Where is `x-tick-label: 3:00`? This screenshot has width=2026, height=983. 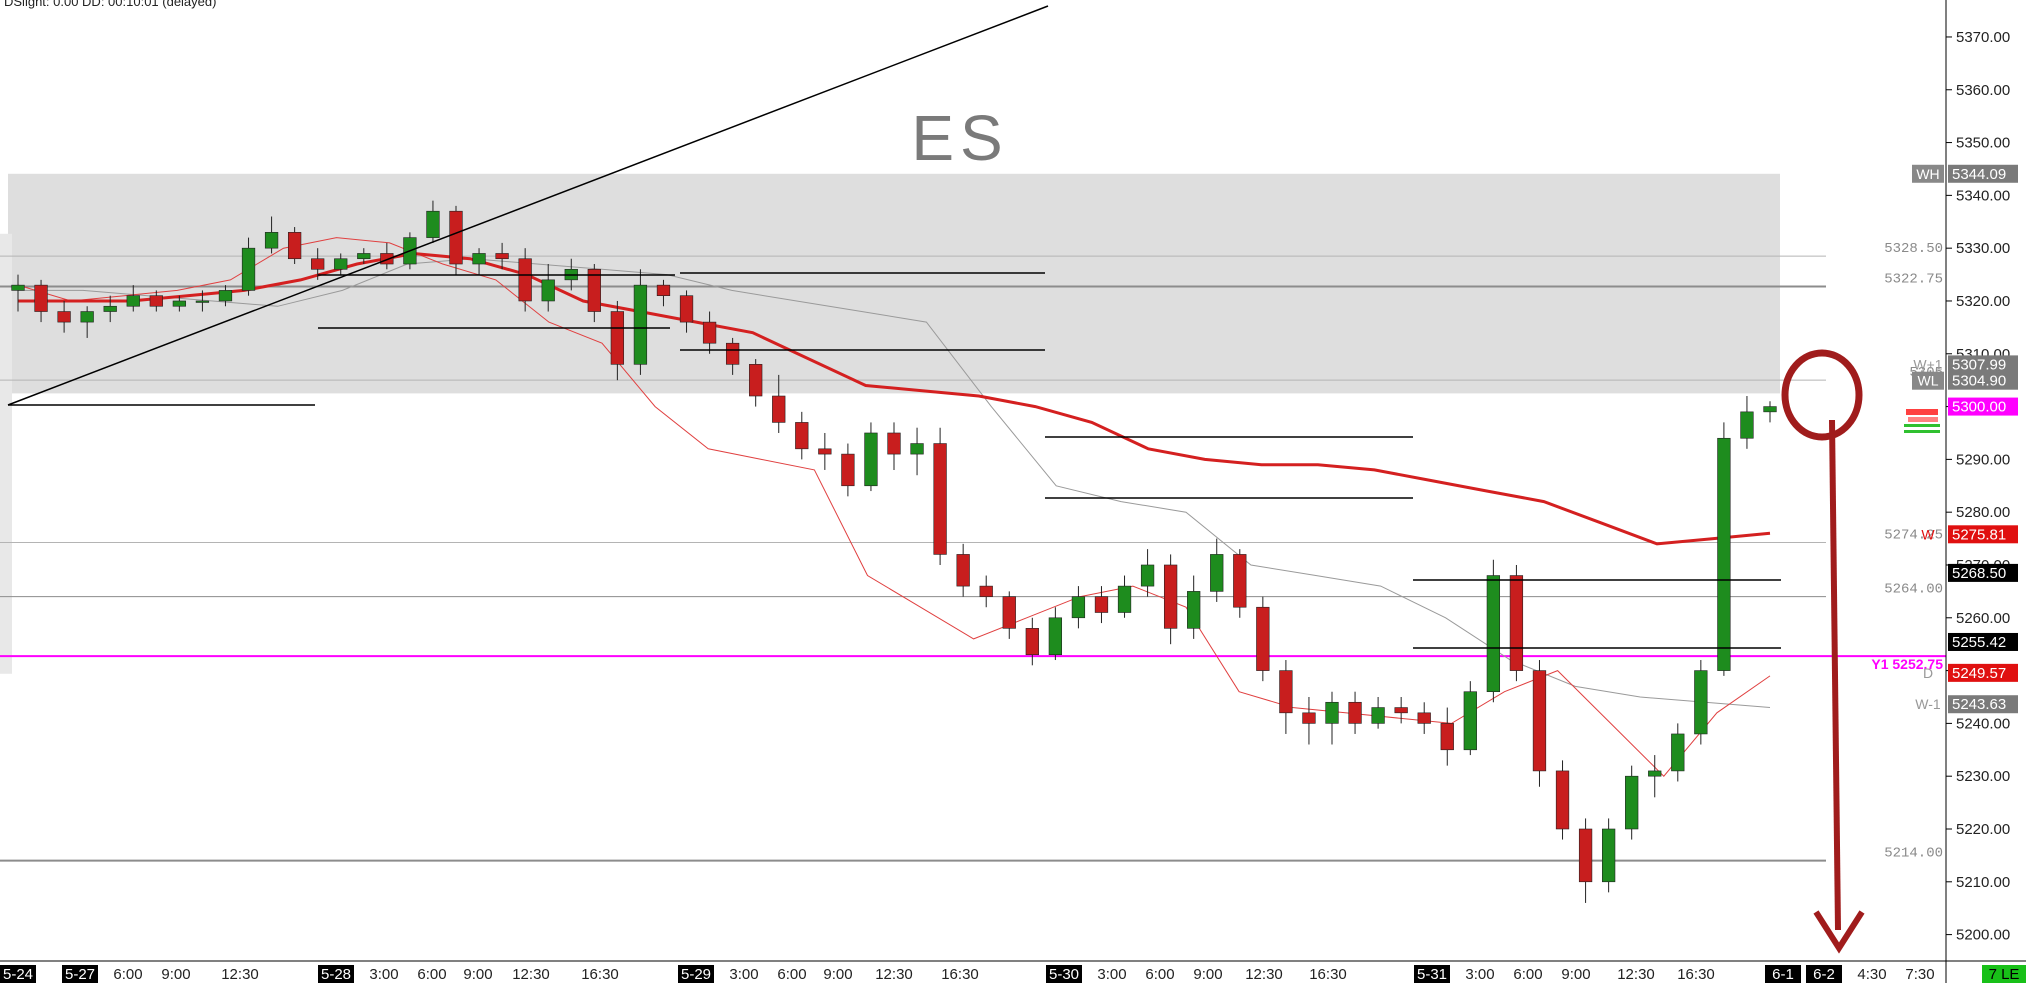 x-tick-label: 3:00 is located at coordinates (743, 974).